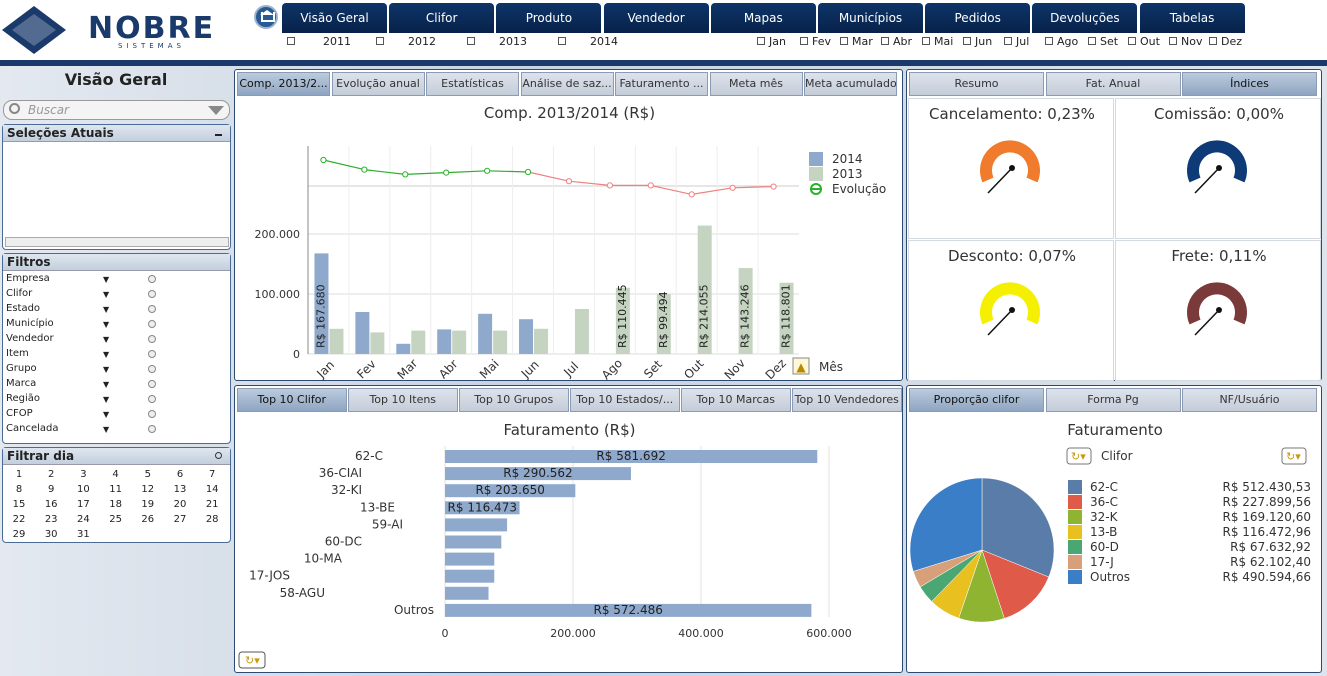 Image resolution: width=1327 pixels, height=676 pixels. I want to click on home-icon, so click(266, 17).